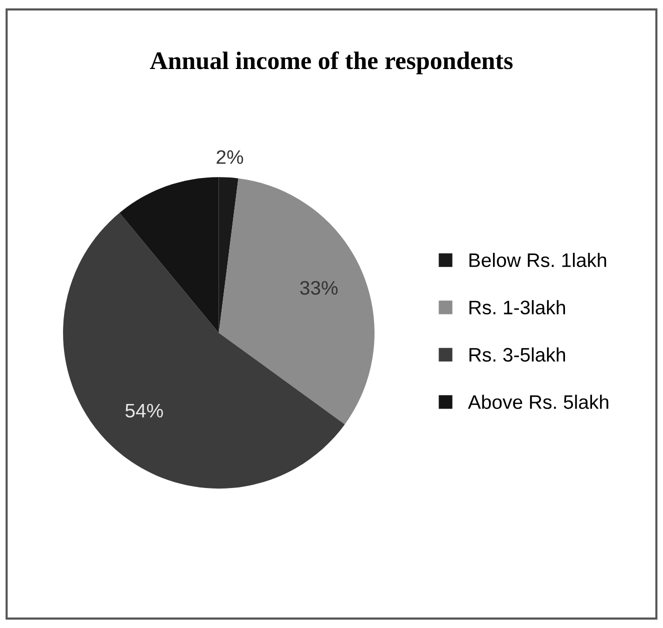  Describe the element at coordinates (538, 260) in the screenshot. I see `legend-label: Below Rs. 1lakh` at that location.